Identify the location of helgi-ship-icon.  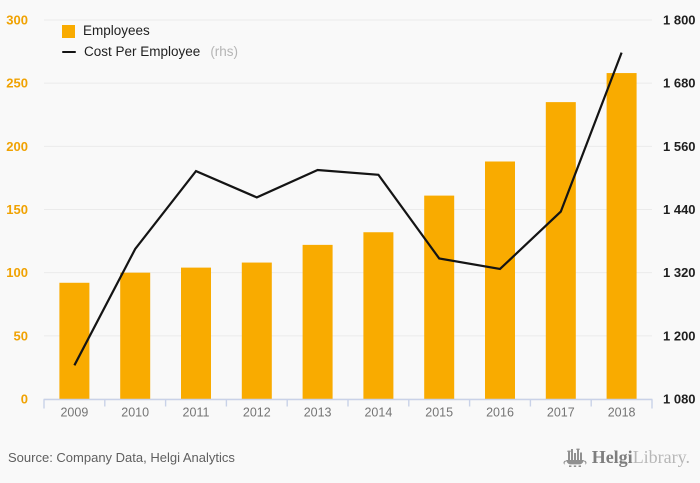
(575, 457).